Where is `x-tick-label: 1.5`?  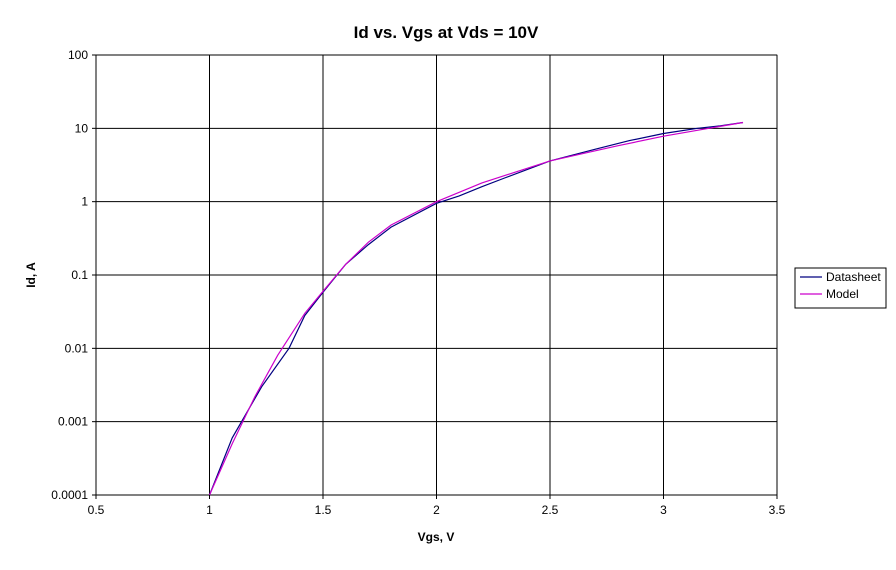 x-tick-label: 1.5 is located at coordinates (323, 510).